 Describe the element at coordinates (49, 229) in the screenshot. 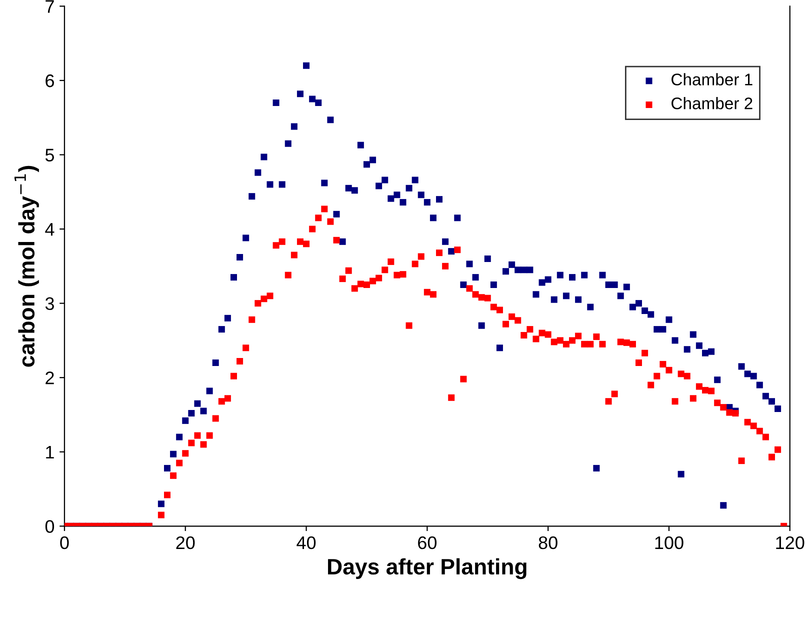

I see `y-tick-label: 4` at that location.